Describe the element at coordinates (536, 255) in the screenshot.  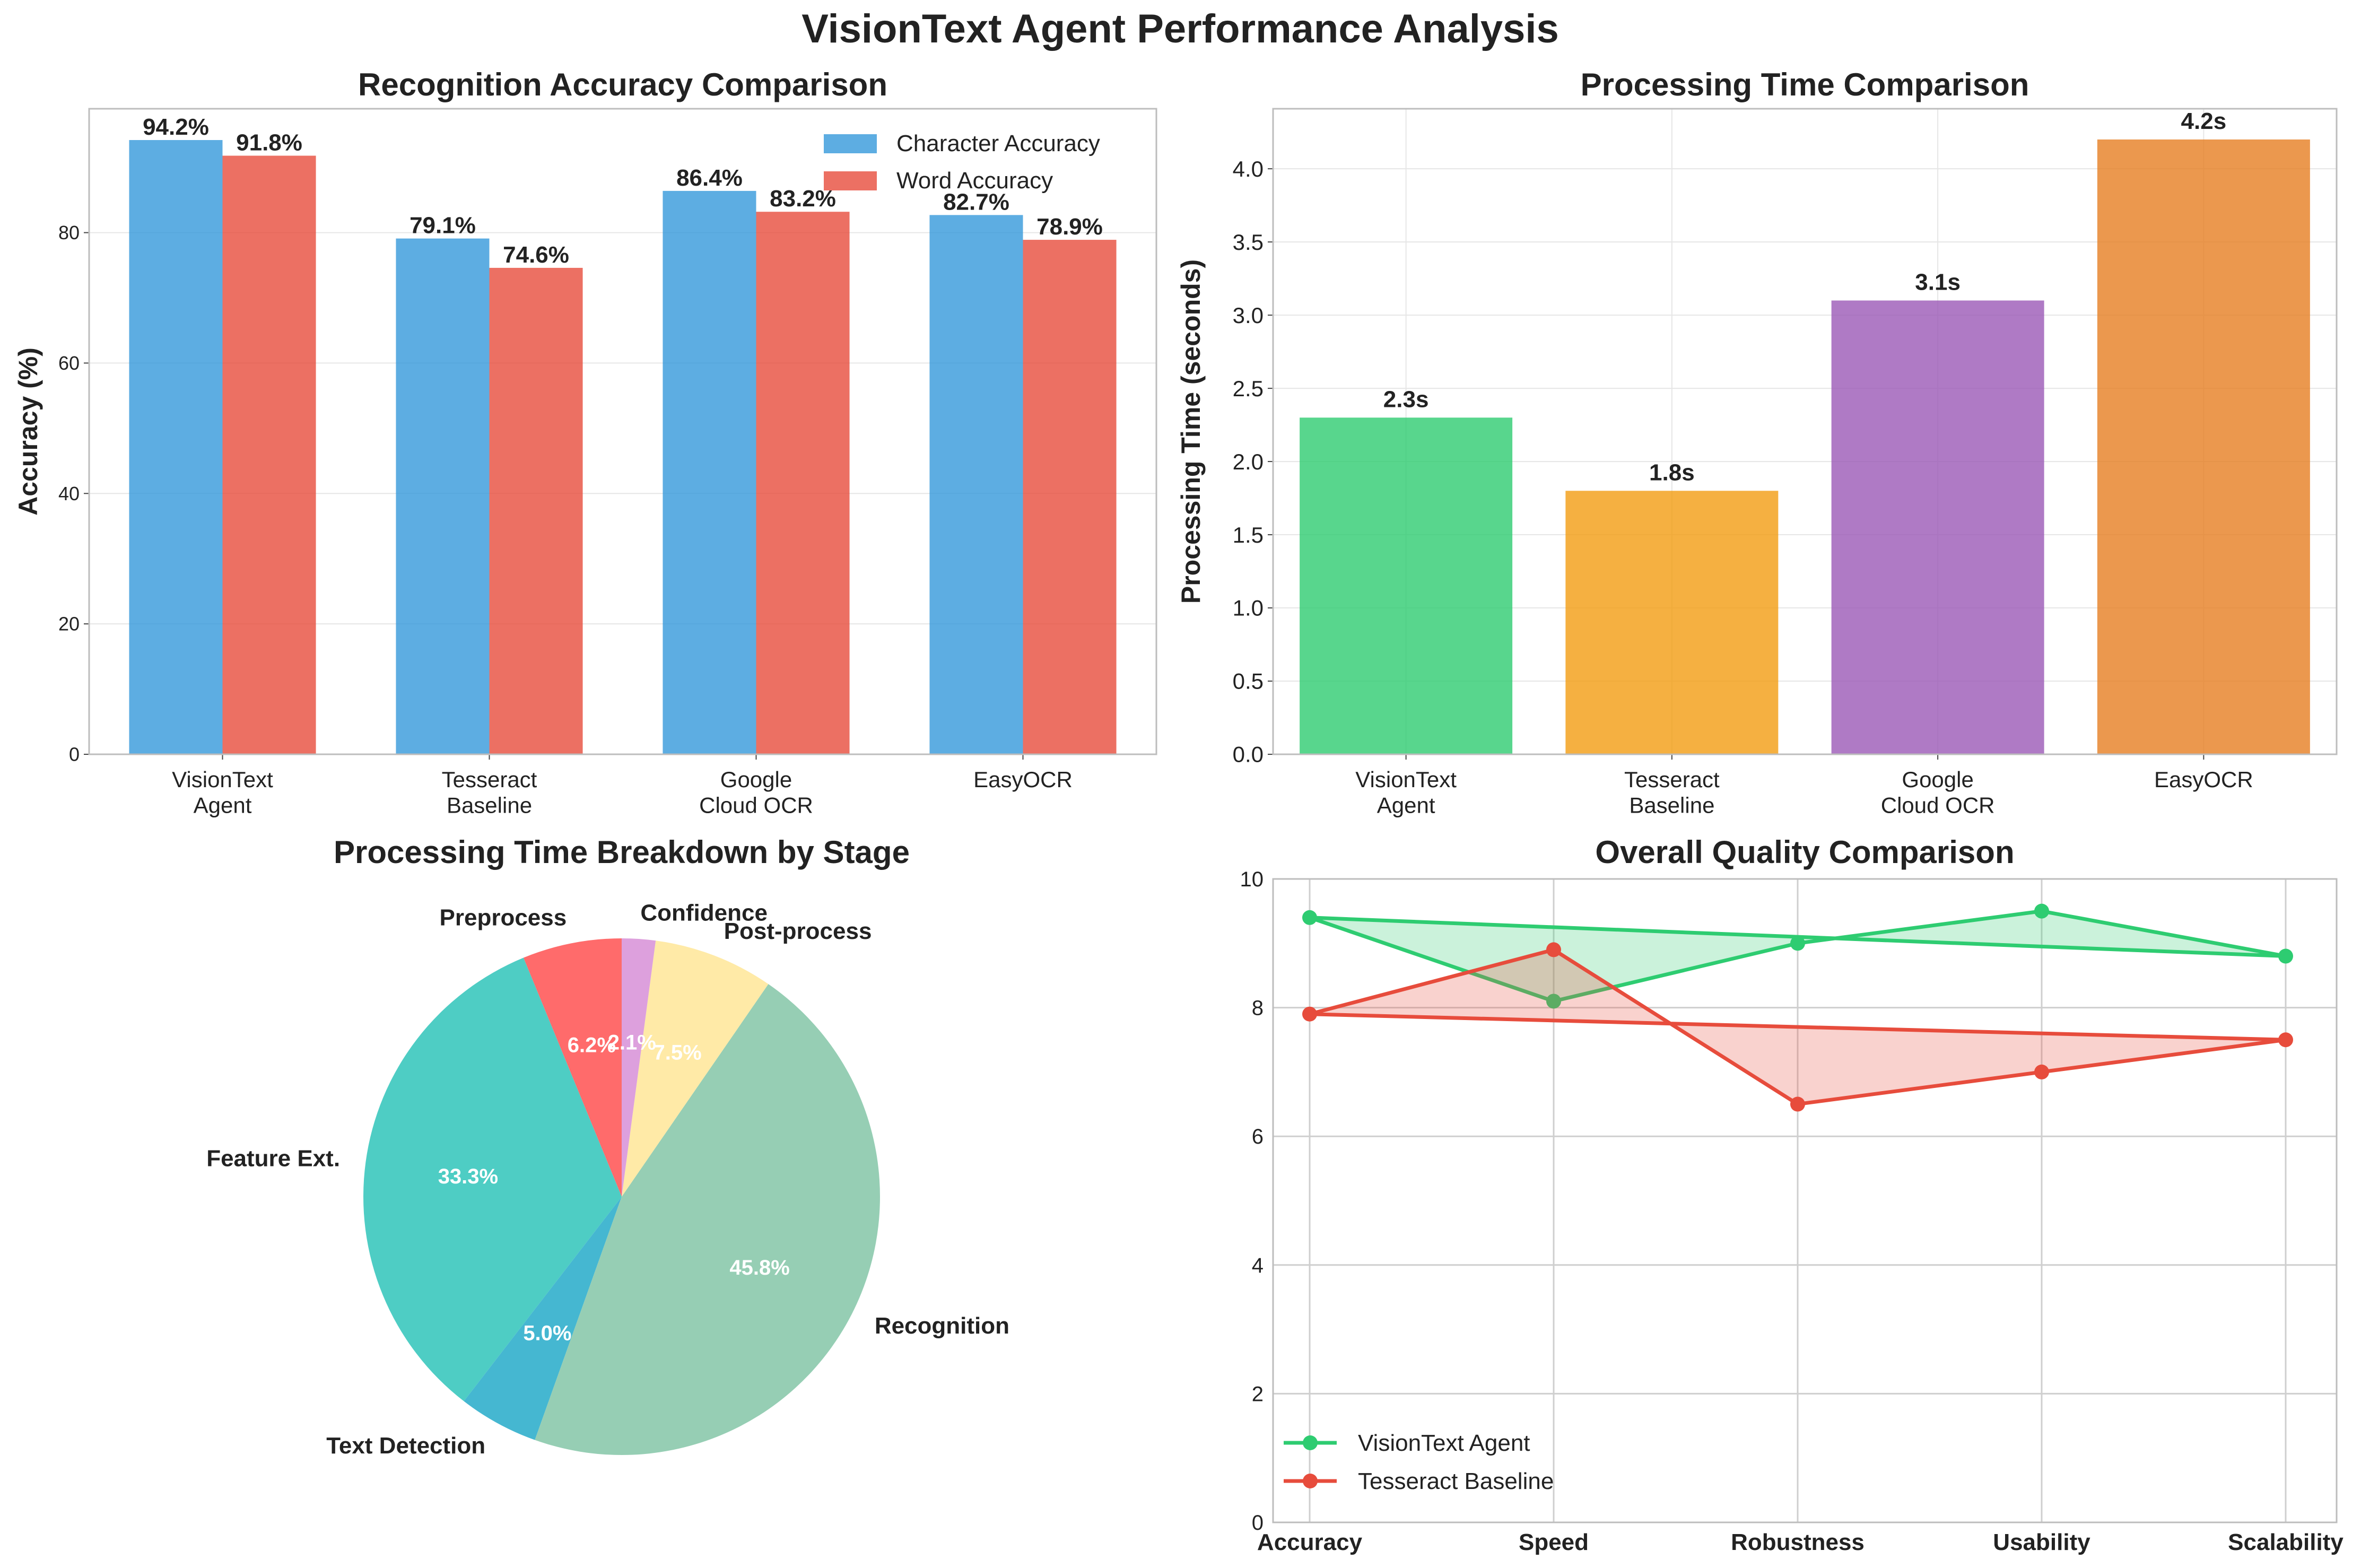
I see `data-label: 74.6%` at that location.